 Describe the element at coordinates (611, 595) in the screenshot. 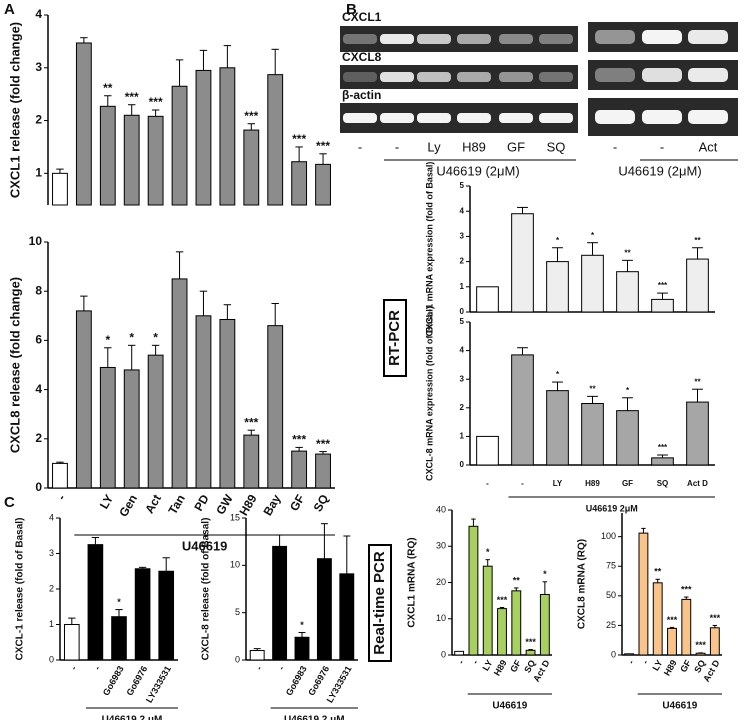

I see `y-tick-label: 50` at that location.